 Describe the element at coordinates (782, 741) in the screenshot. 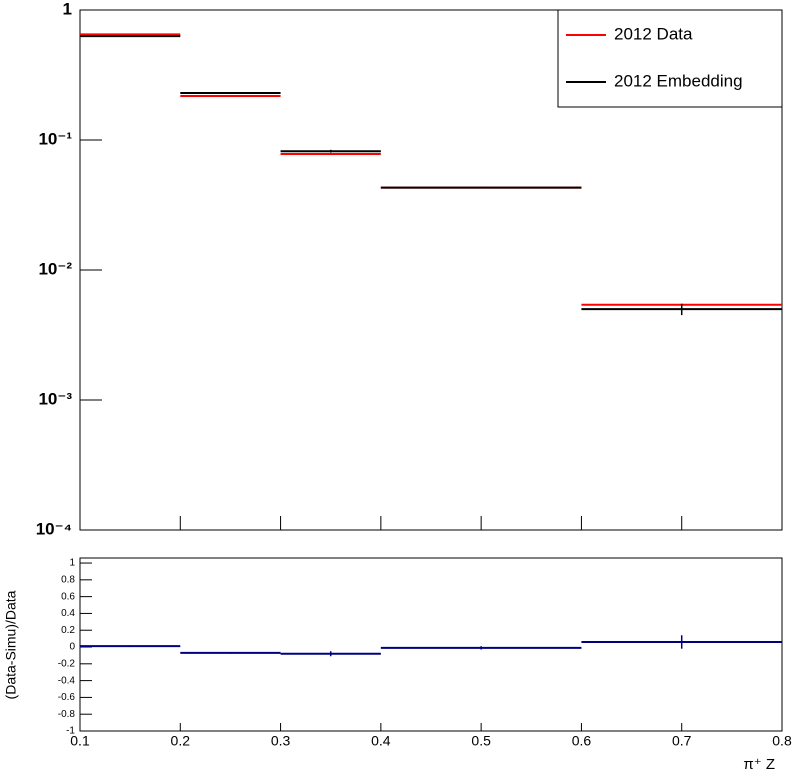

I see `x-tick-label: 0.8` at that location.